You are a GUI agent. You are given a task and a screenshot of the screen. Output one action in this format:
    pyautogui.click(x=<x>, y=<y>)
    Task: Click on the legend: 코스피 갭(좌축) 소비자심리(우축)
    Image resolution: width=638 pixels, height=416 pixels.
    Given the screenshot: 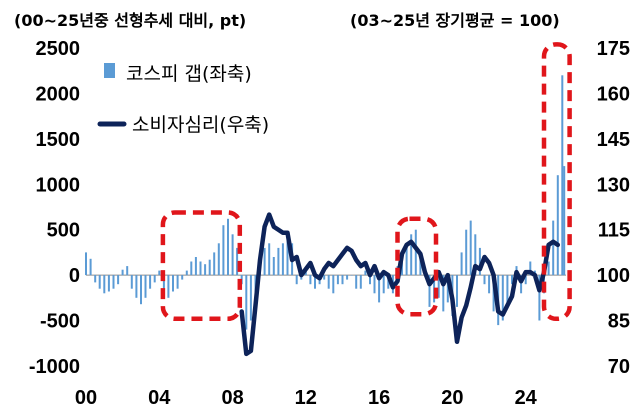 What is the action you would take?
    pyautogui.click(x=183, y=99)
    